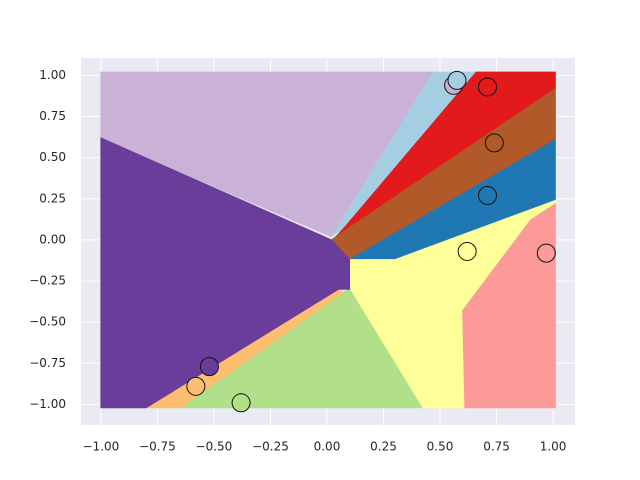 The width and height of the screenshot is (640, 480). I want to click on x-tick-label: 1.00, so click(553, 447).